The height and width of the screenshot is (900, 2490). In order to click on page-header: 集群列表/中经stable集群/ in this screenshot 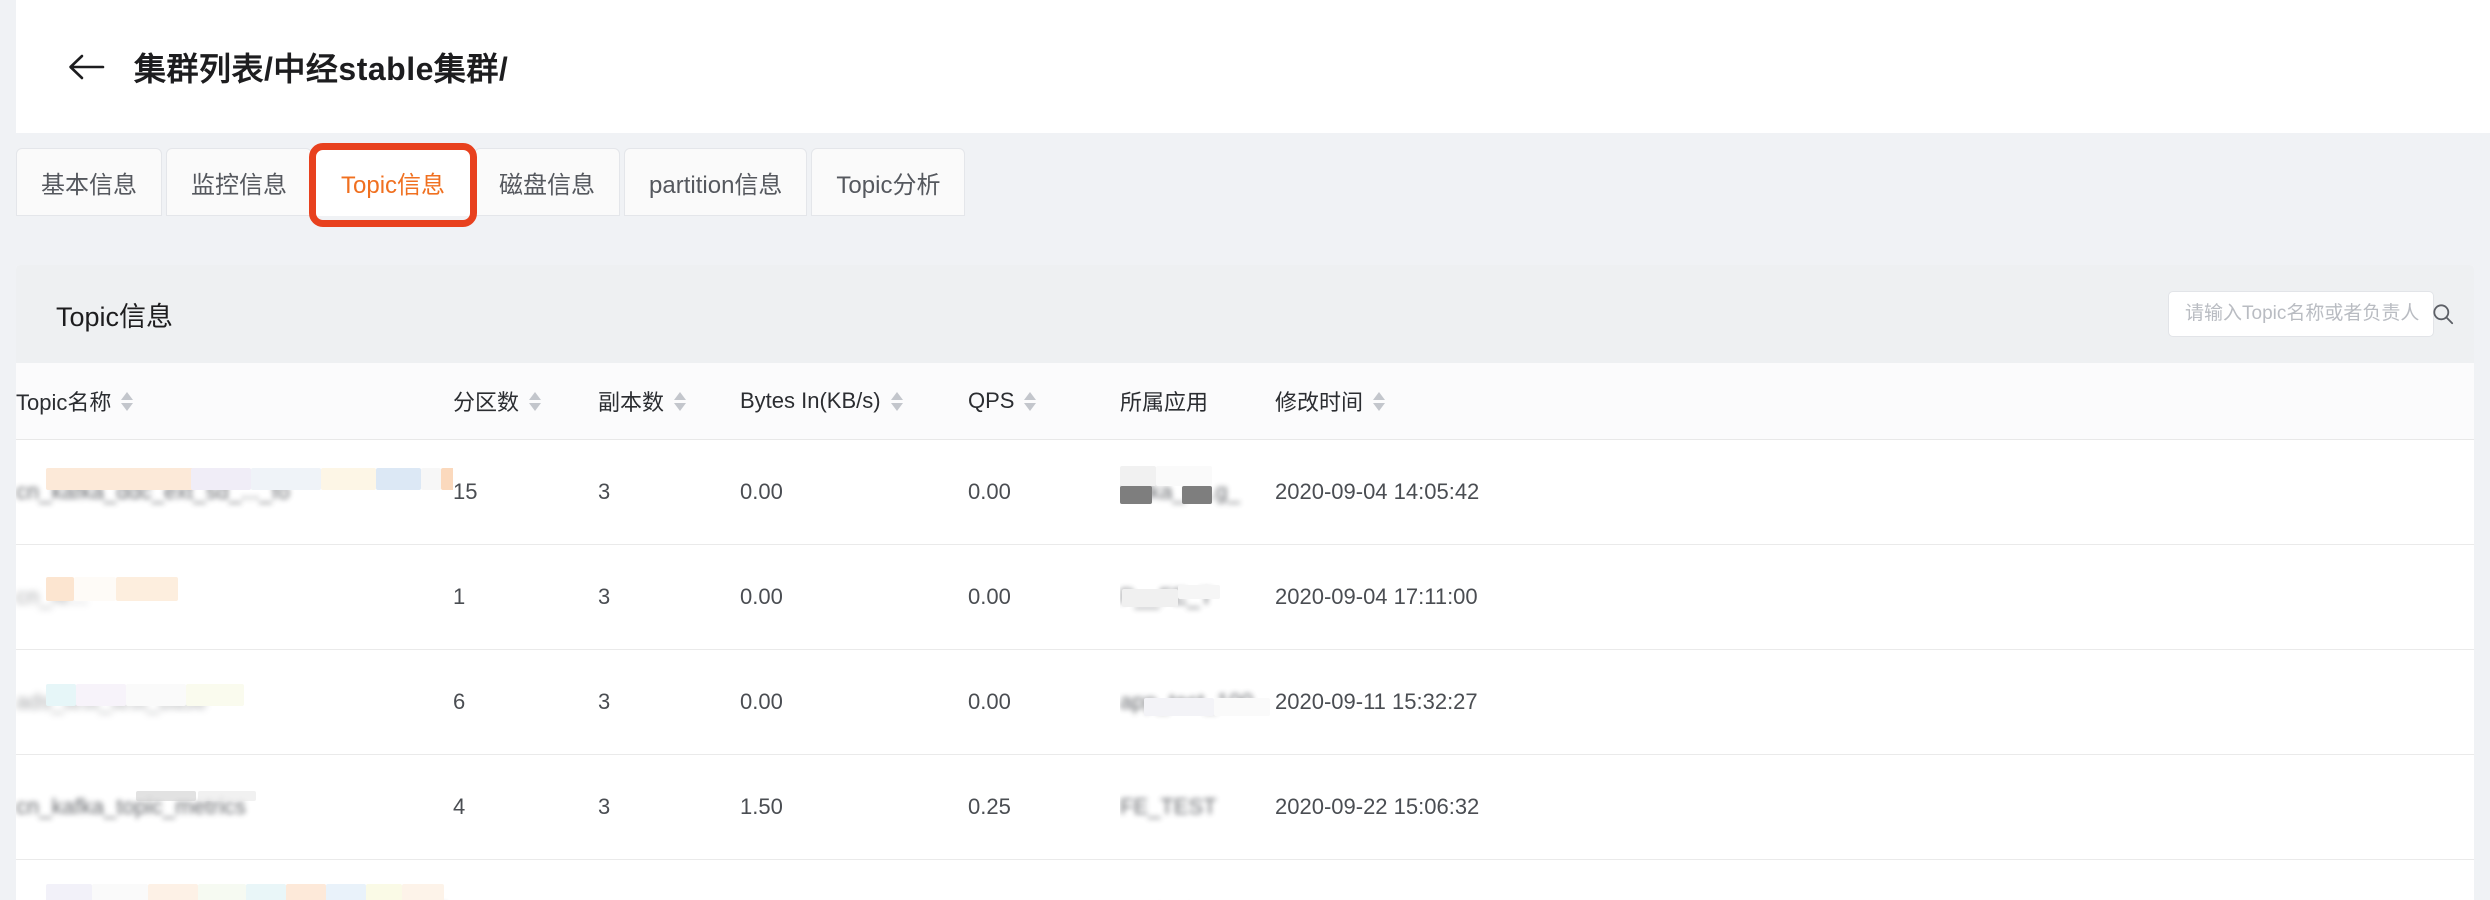, I will do `click(1253, 66)`.